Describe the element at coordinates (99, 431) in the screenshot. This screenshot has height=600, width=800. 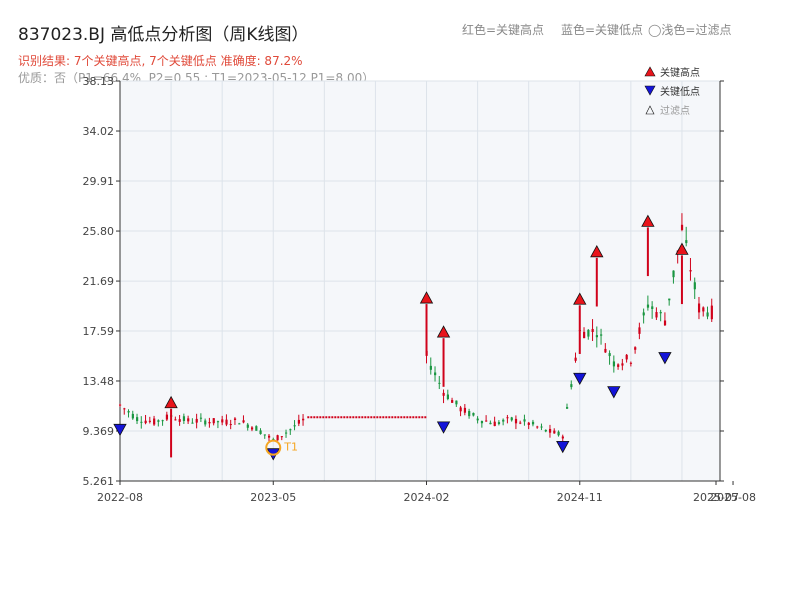
I see `y-tick-label: 9.369` at that location.